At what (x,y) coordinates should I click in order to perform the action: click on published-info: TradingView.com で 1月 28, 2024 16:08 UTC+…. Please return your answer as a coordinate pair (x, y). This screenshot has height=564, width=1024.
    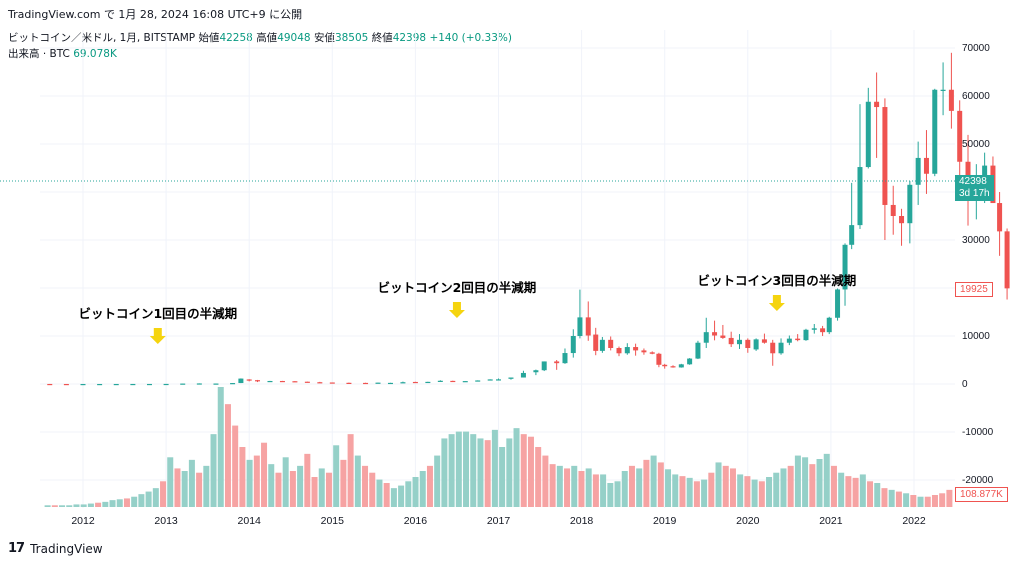
    Looking at the image, I should click on (155, 14).